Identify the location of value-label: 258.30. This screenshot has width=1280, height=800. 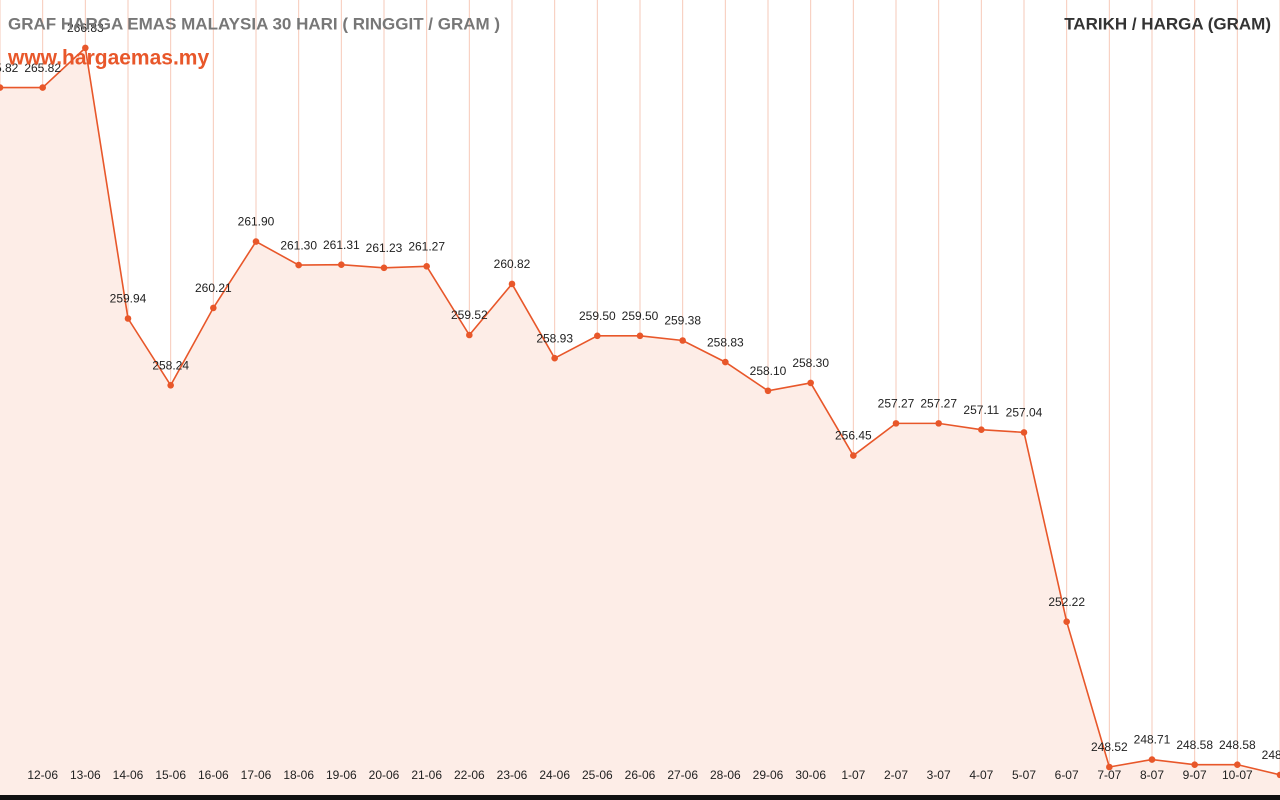
(810, 363).